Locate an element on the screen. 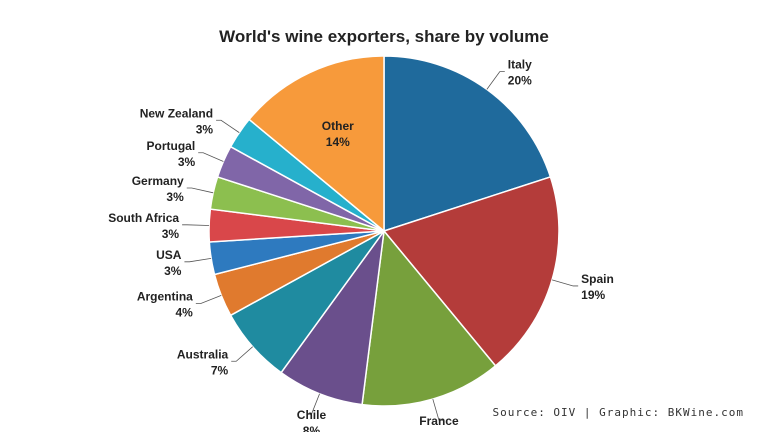 The image size is (768, 432). chart-title: World's wine exporters, share by volume is located at coordinates (384, 36).